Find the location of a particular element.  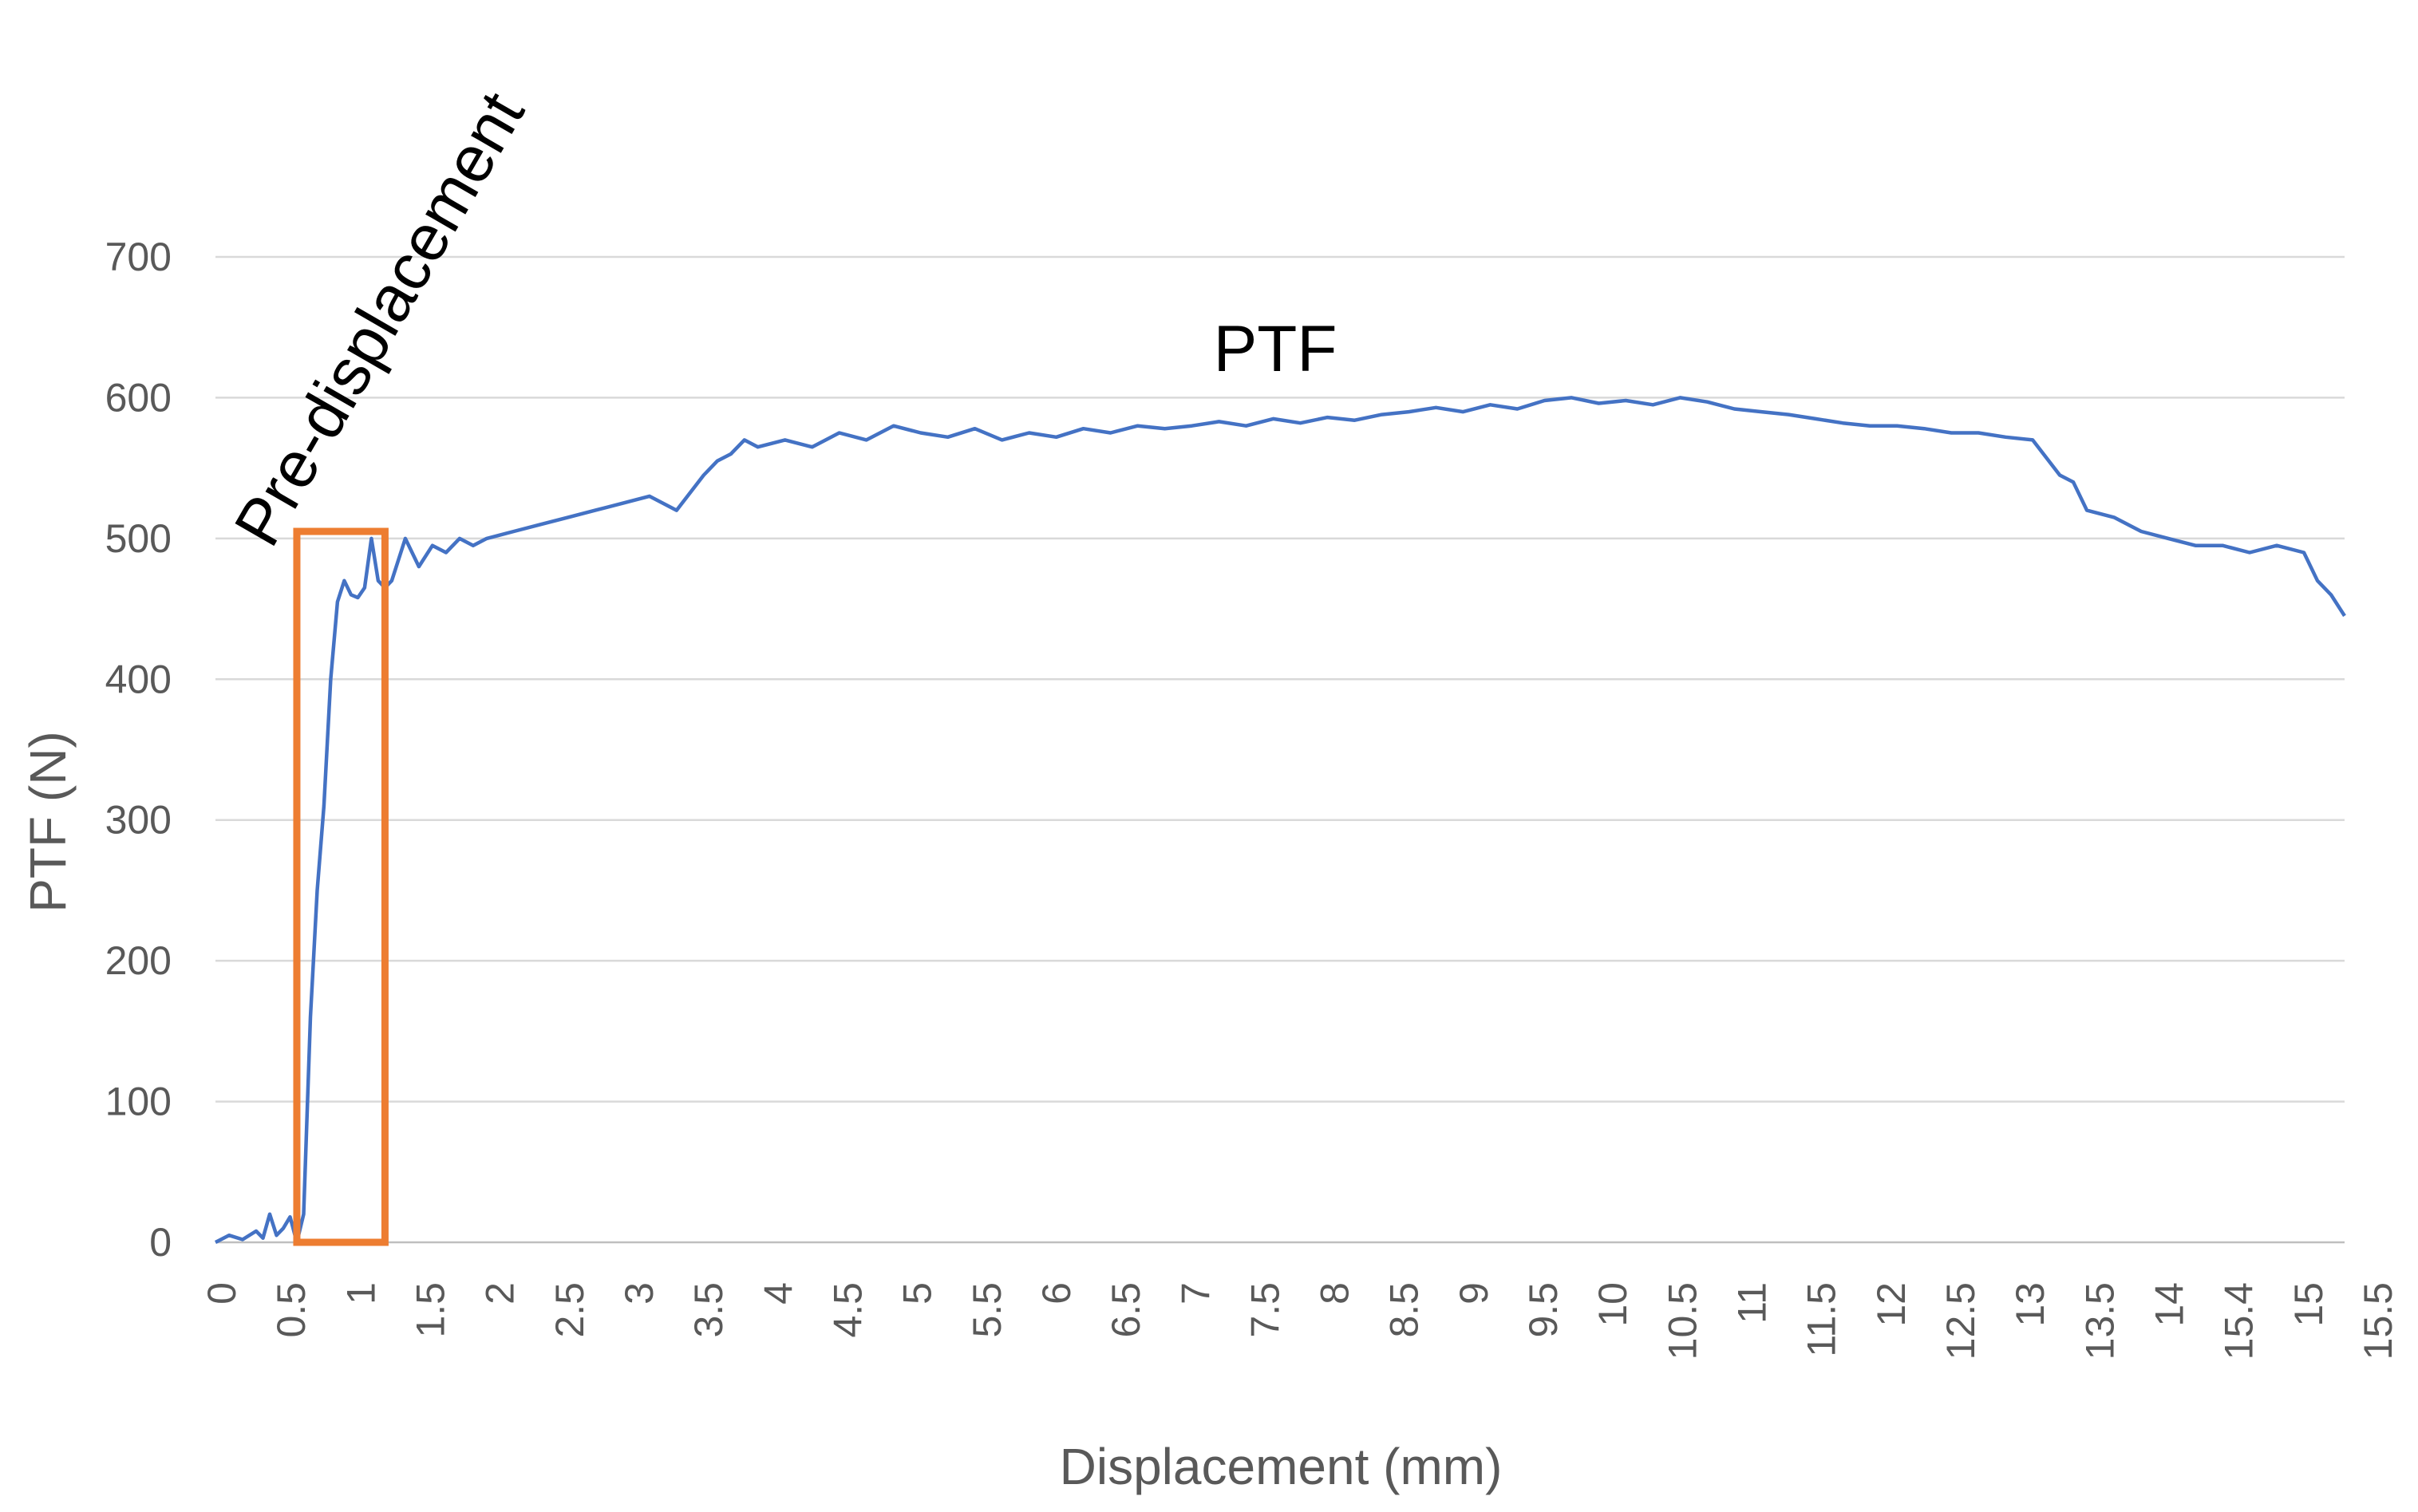

x-tick-label: 7 is located at coordinates (1195, 1293).